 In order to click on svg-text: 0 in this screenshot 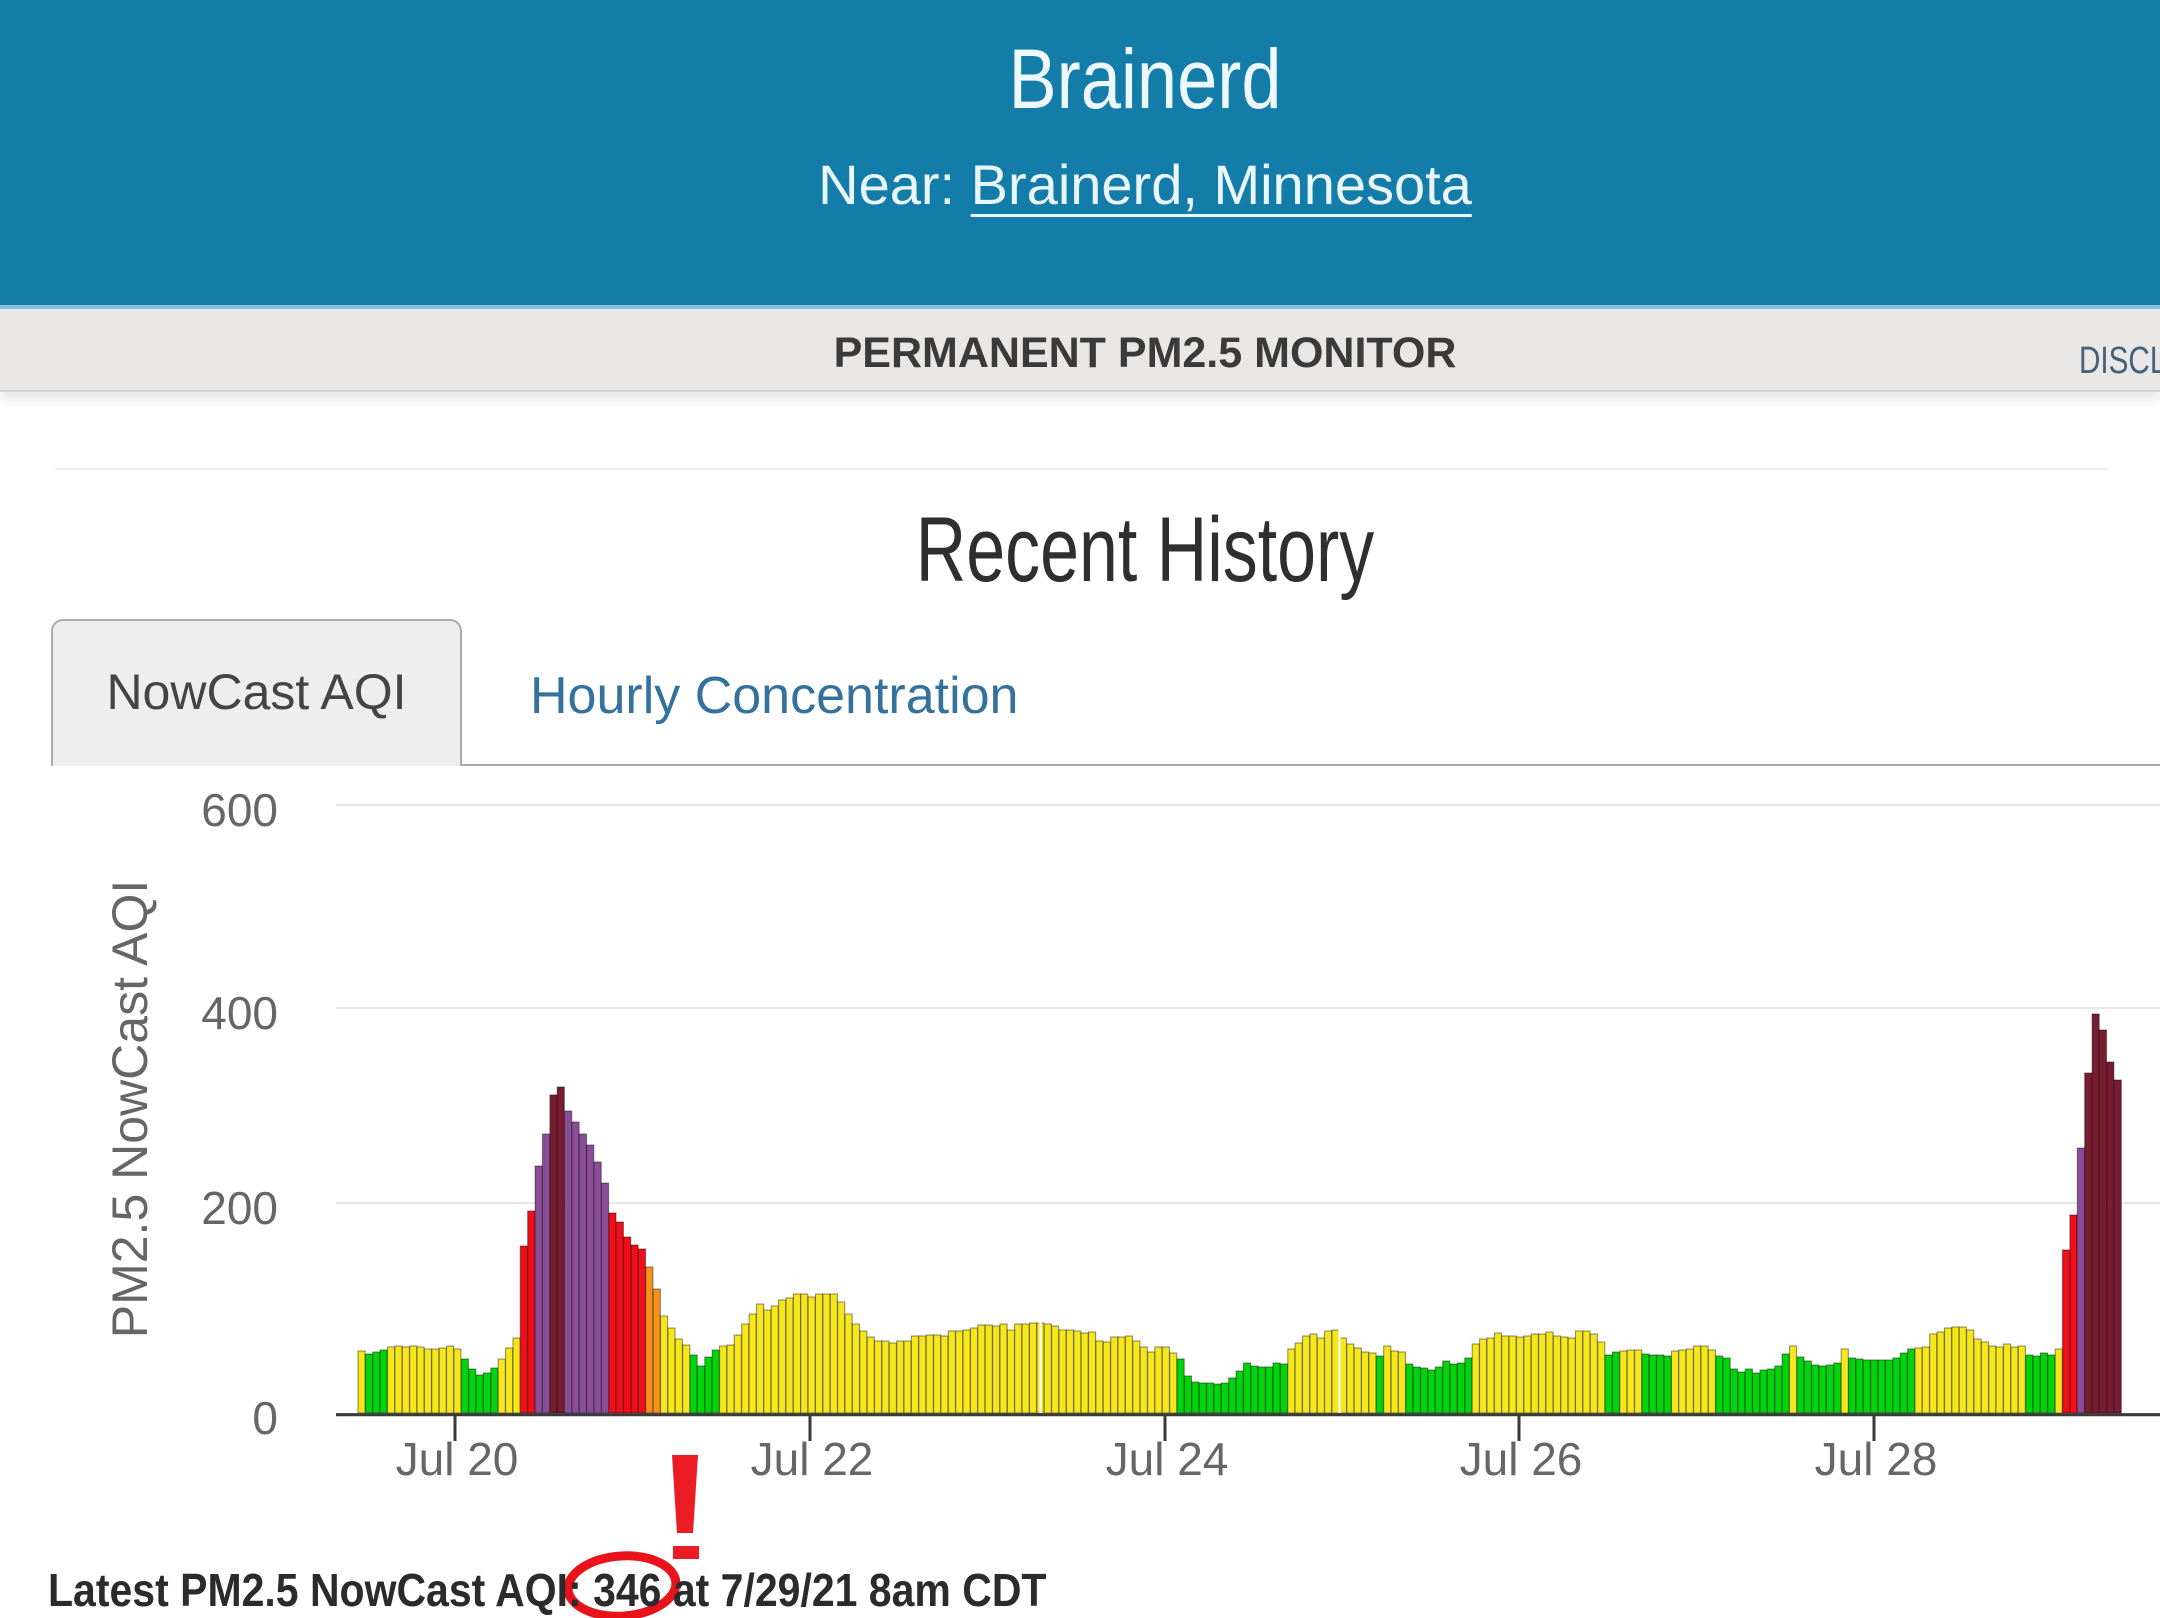, I will do `click(265, 1418)`.